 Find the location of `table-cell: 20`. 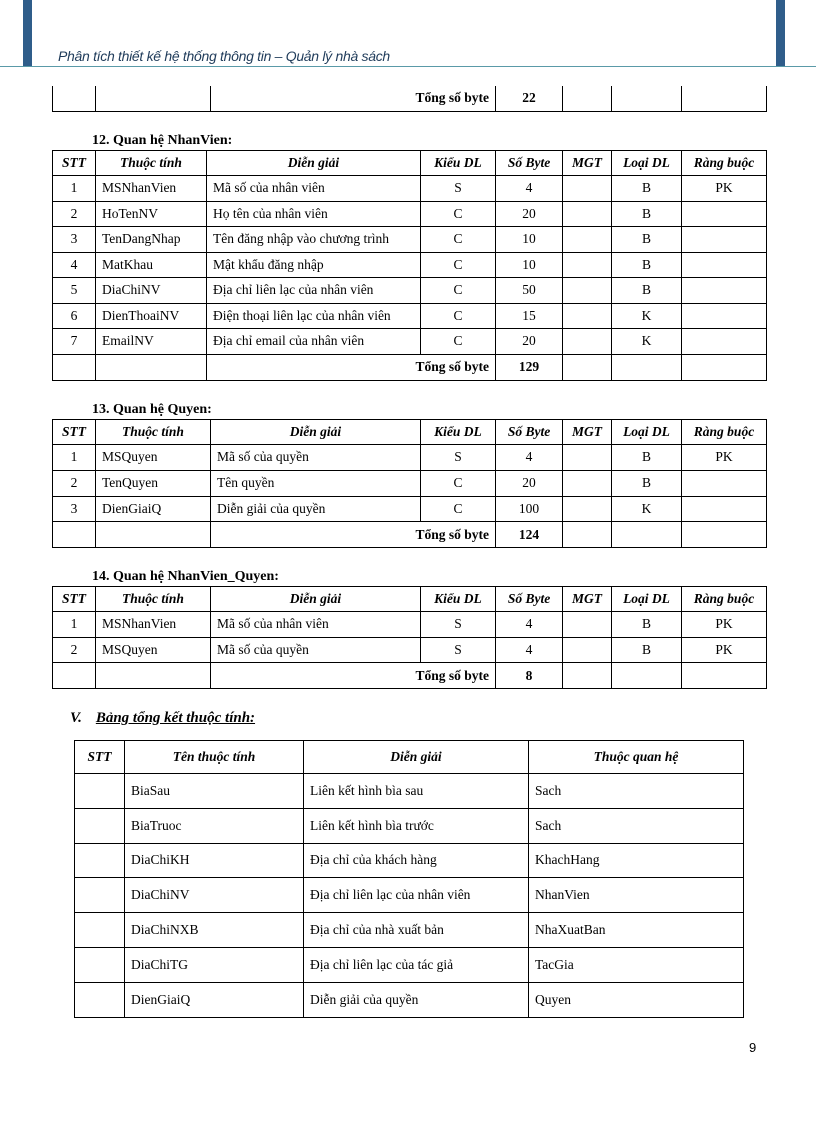

table-cell: 20 is located at coordinates (529, 213).